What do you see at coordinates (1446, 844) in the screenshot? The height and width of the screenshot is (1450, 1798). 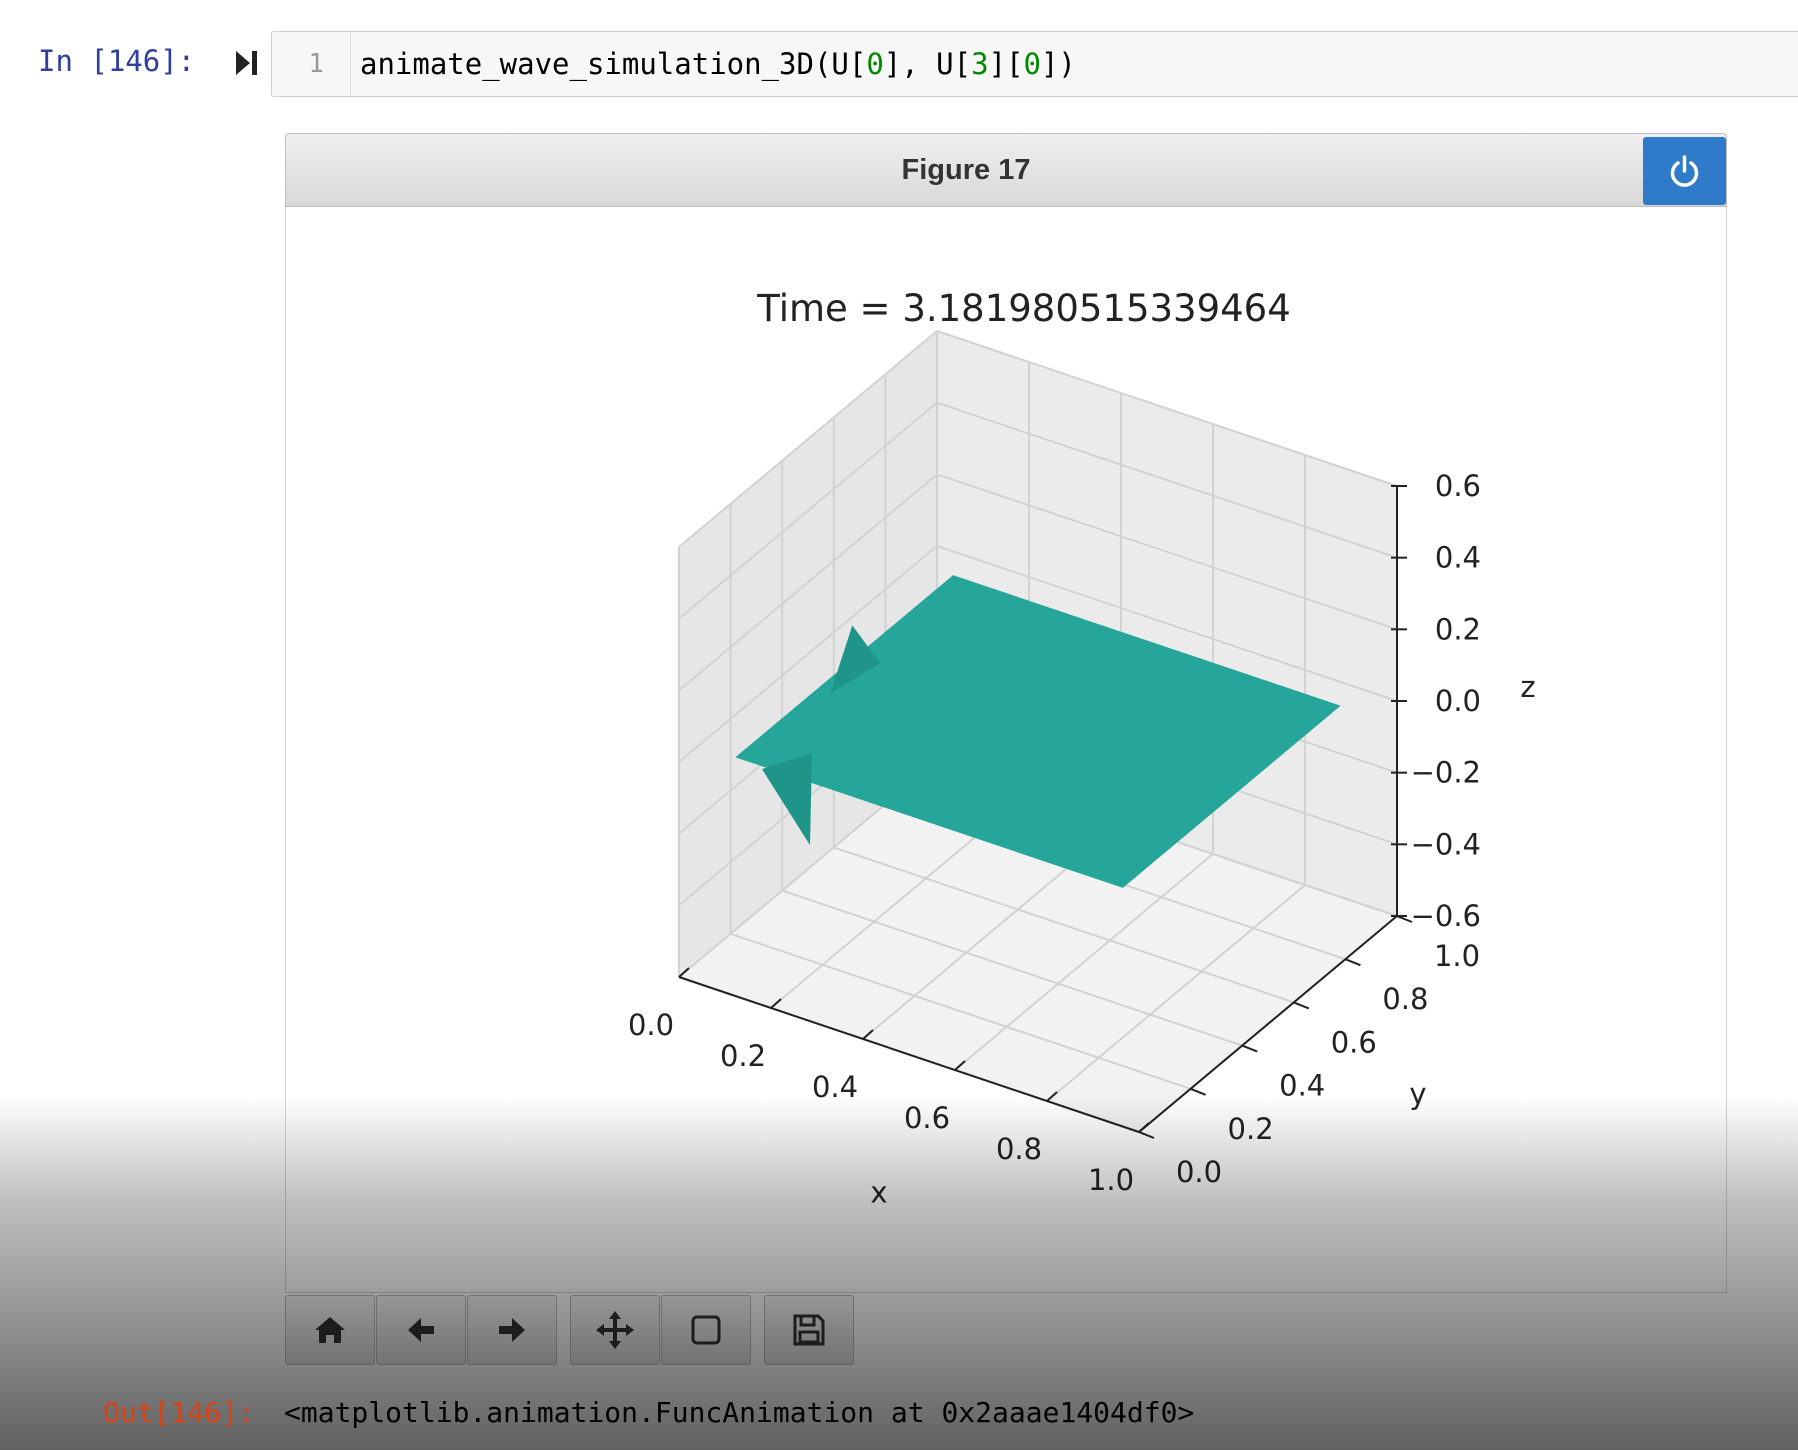 I see `z-tick-label: −0.4` at bounding box center [1446, 844].